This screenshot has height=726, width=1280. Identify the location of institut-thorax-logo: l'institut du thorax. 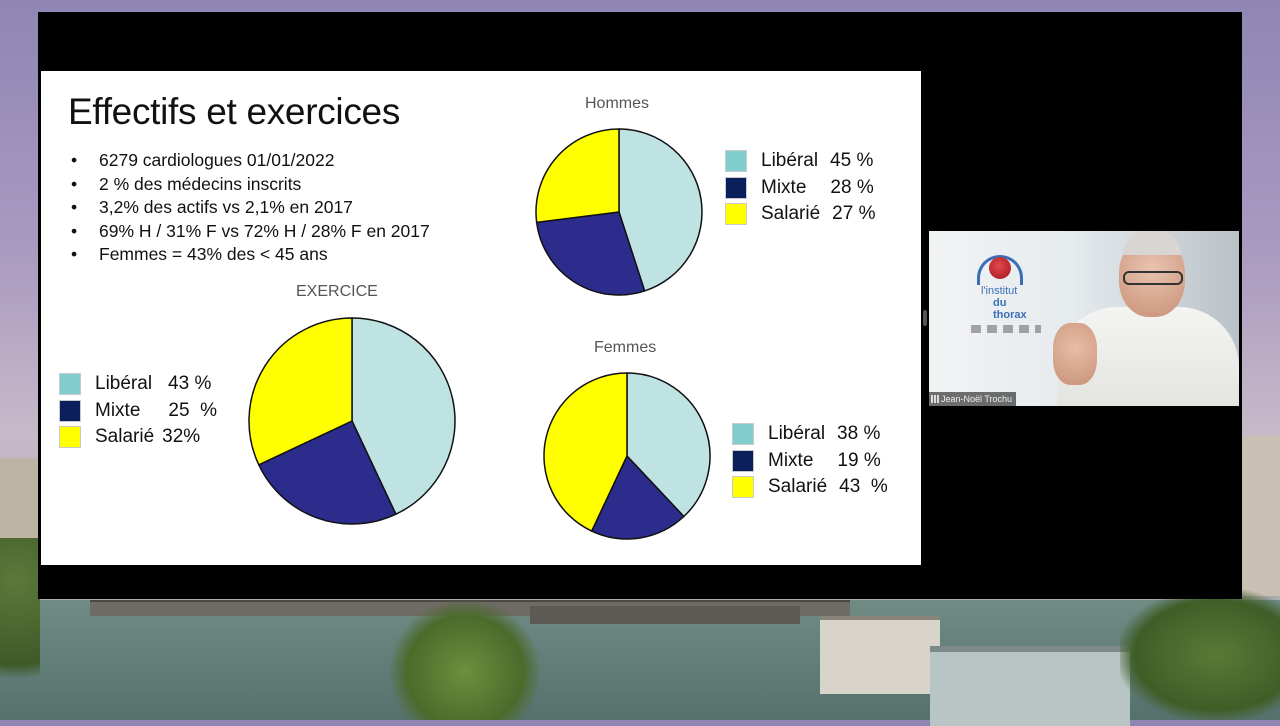
(1004, 293).